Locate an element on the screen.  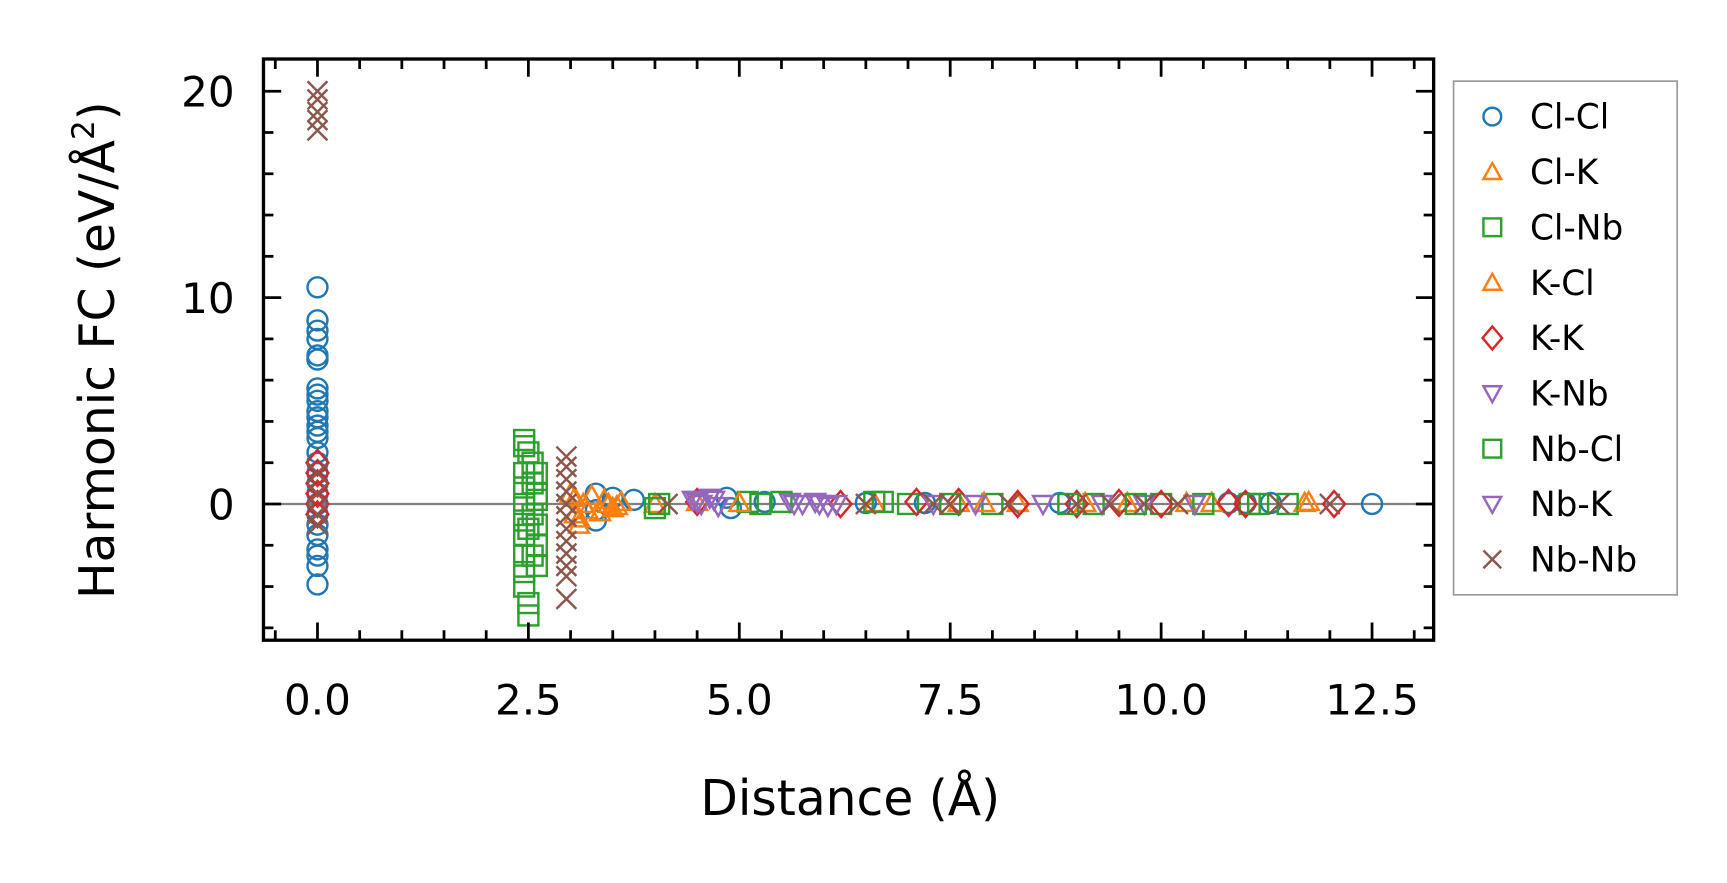
legend-label: Cl-Nb is located at coordinates (1576, 228).